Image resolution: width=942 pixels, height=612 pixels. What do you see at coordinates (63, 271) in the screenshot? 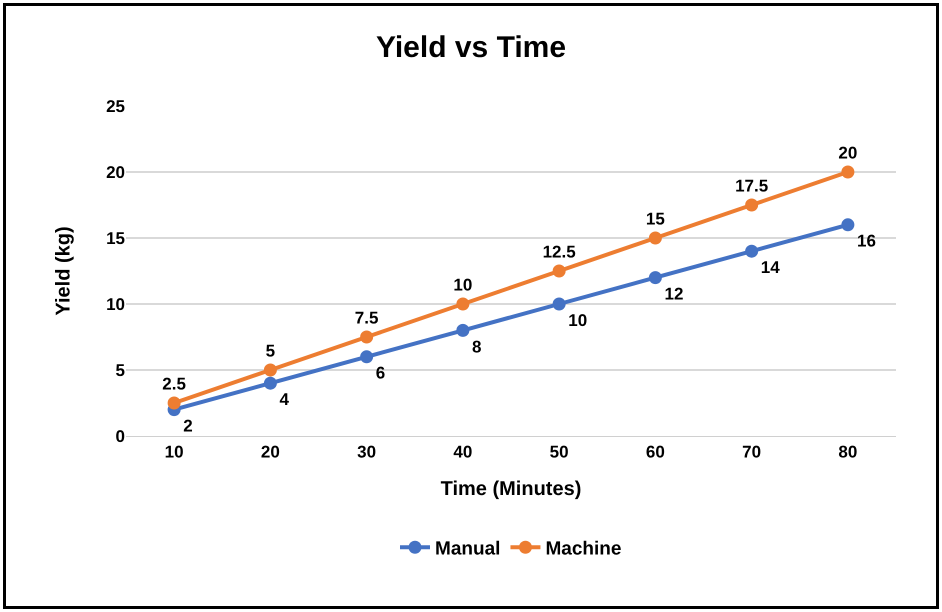
I see `y-axis-title: Yield (kg)` at bounding box center [63, 271].